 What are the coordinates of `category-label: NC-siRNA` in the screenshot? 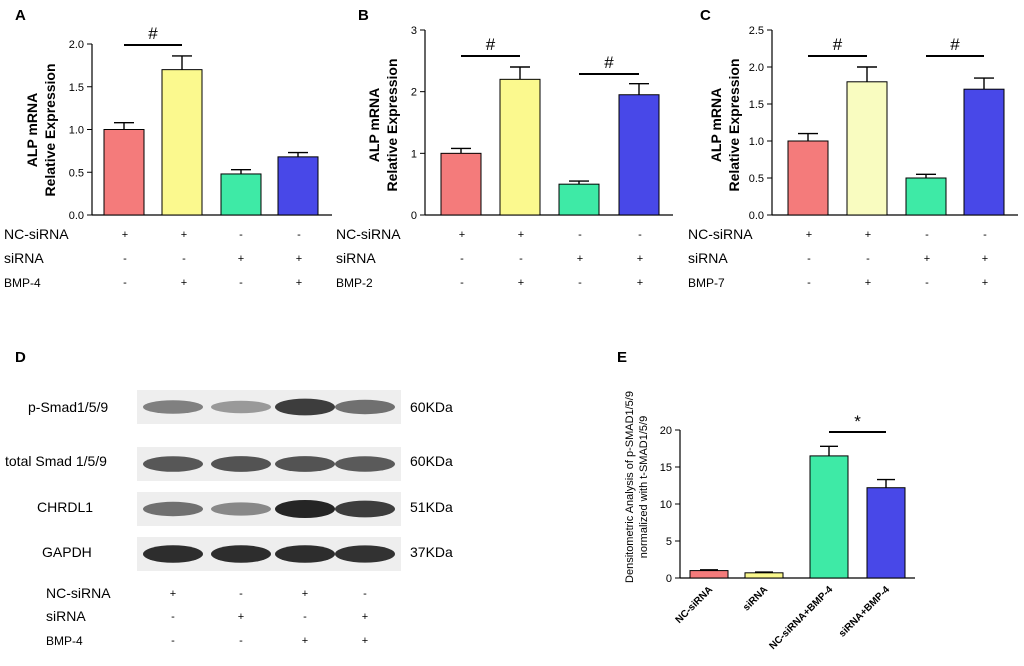 It's located at (695, 605).